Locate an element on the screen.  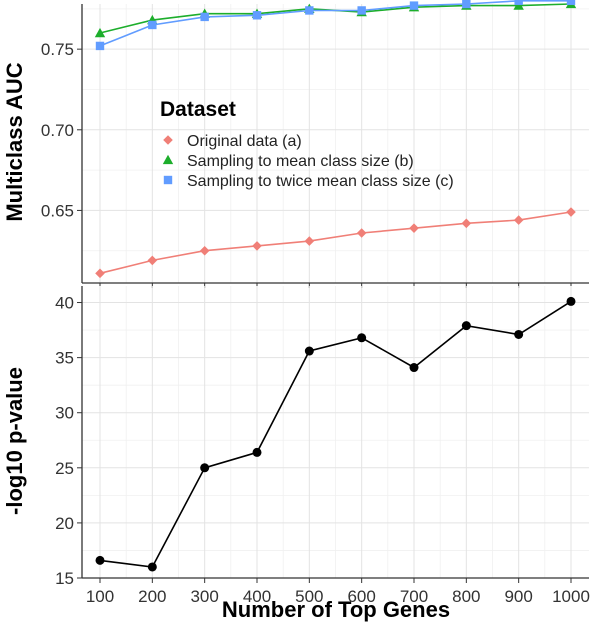
x-tick-label: 800 is located at coordinates (466, 596).